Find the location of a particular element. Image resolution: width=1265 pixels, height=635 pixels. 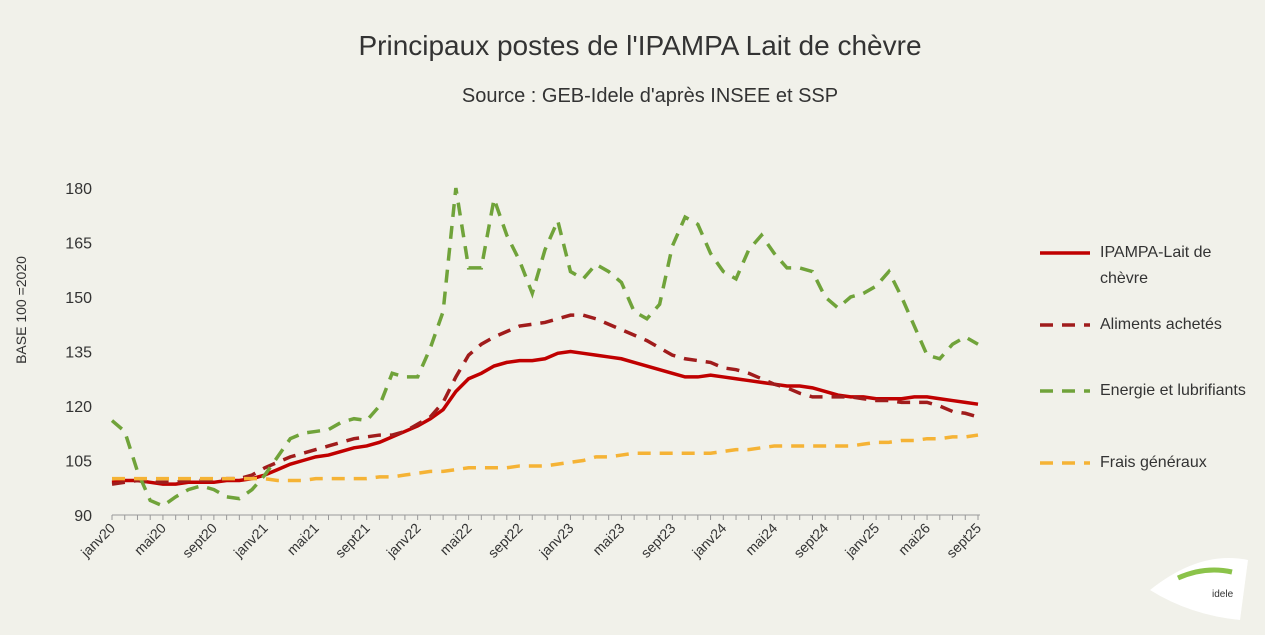

x-tick-label: janv21 is located at coordinates (250, 540).